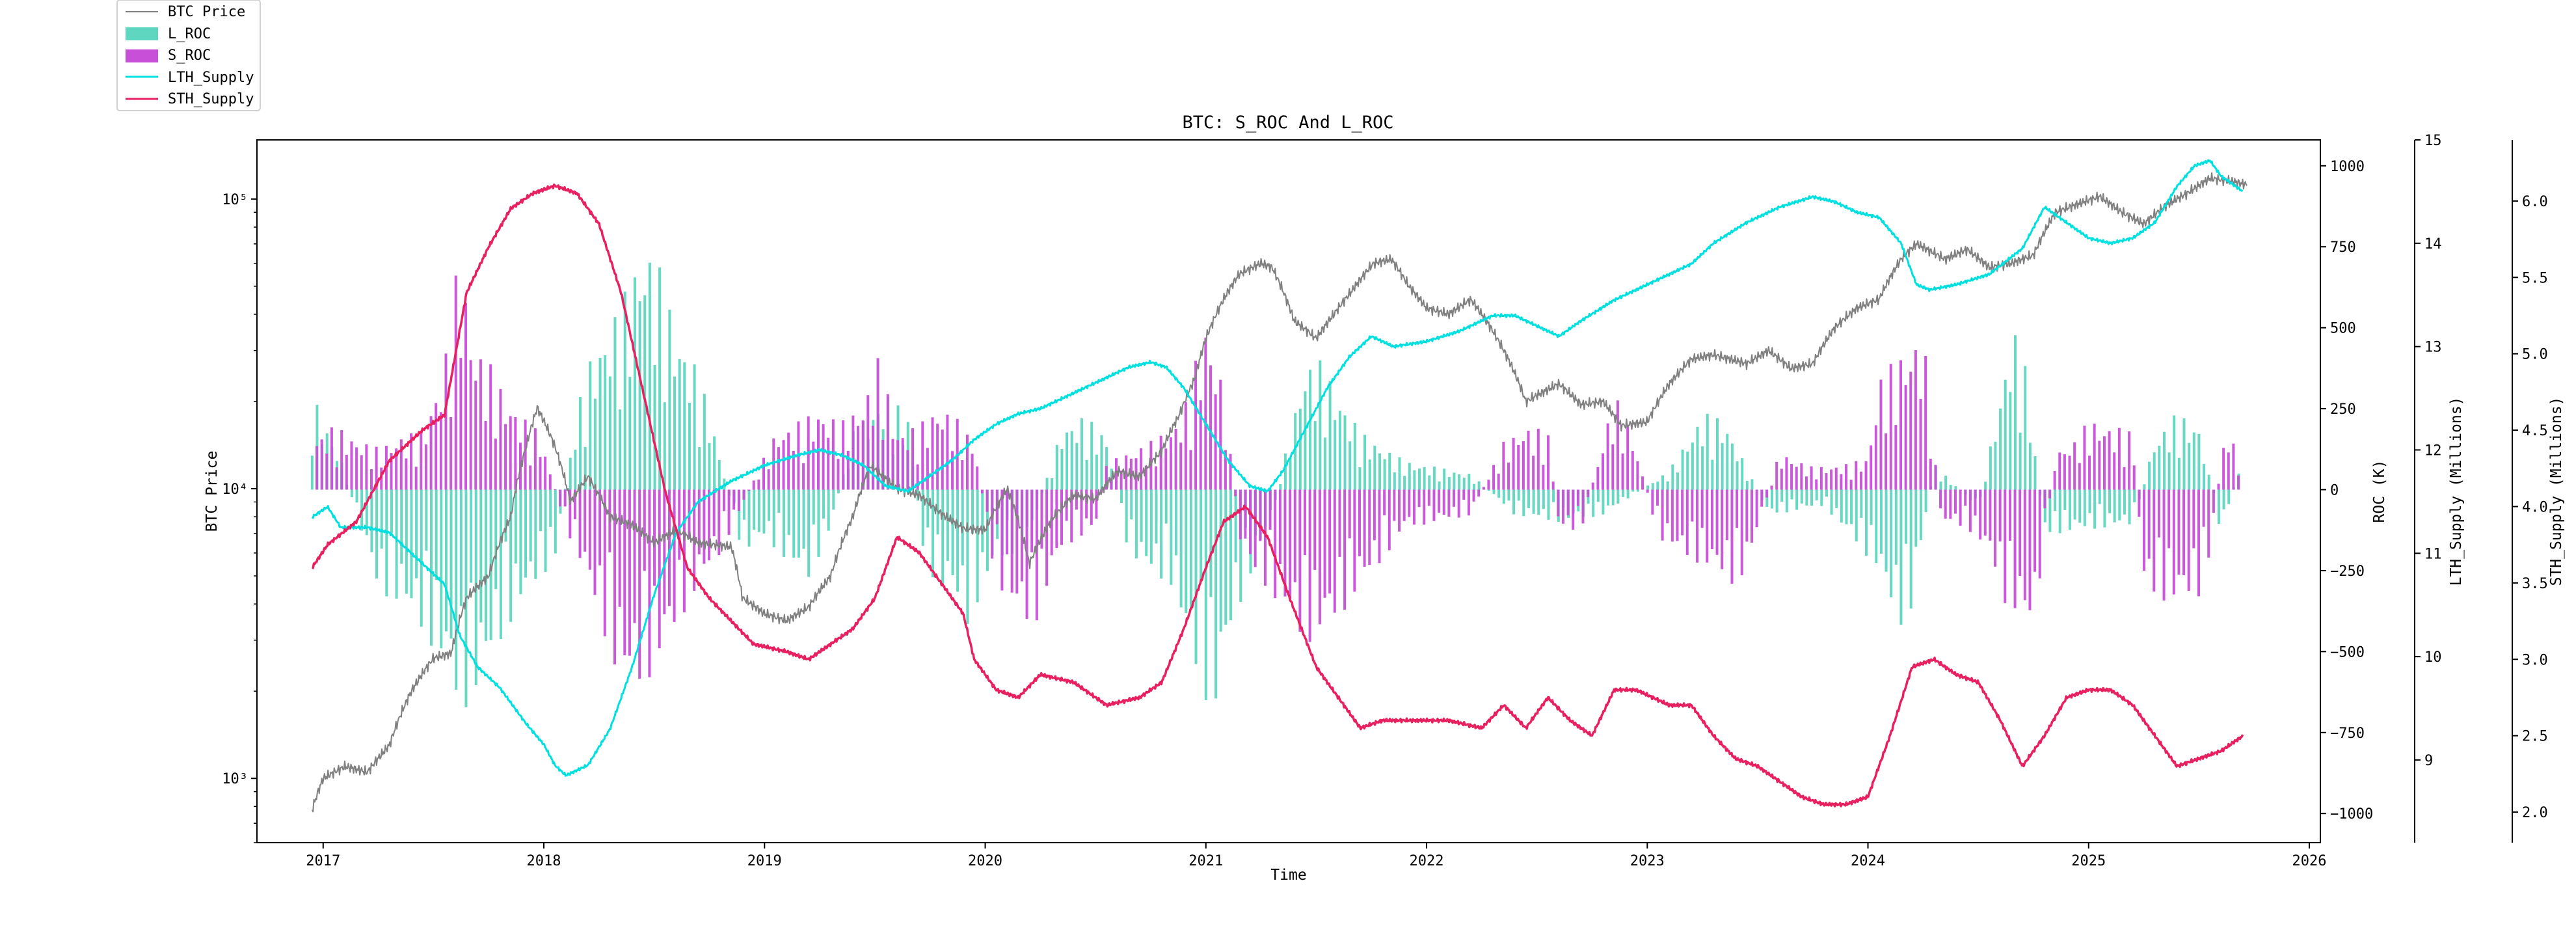 The image size is (2576, 937). Describe the element at coordinates (235, 779) in the screenshot. I see `price-tick-label: 10³` at that location.